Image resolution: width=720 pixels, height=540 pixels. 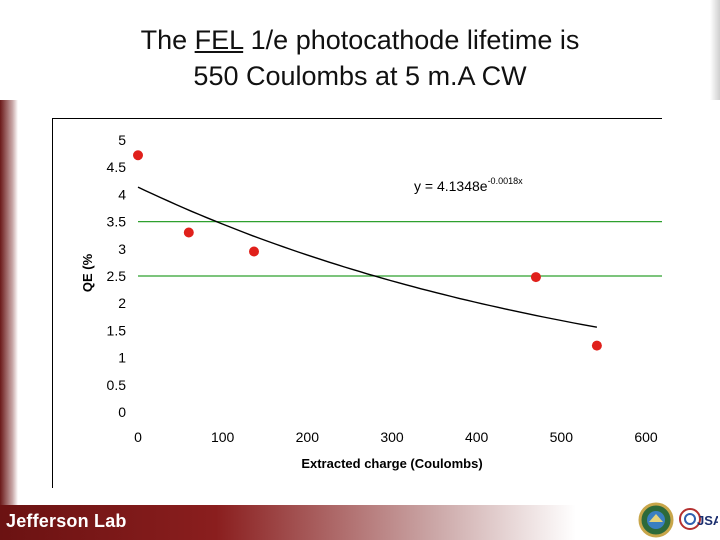 I want to click on x-tick-label: 600, so click(x=646, y=437).